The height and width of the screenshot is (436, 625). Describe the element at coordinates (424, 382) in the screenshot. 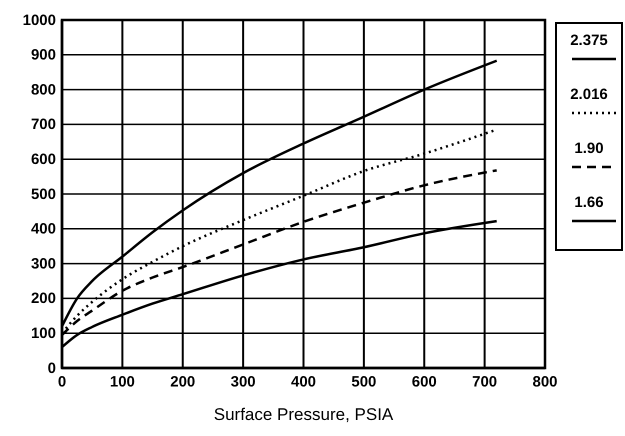

I see `x-tick-label: 600` at that location.